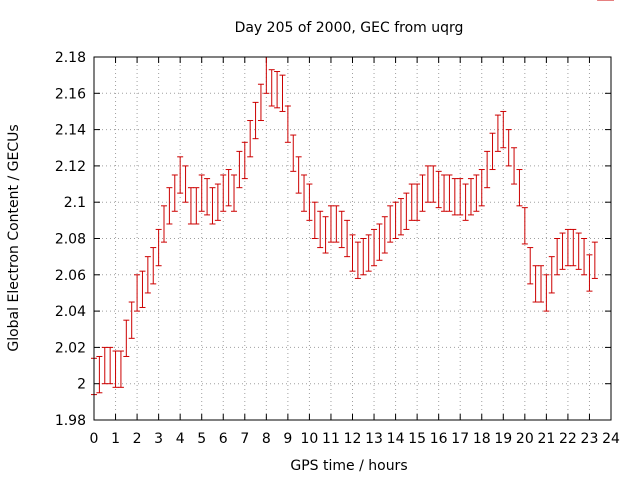 The height and width of the screenshot is (480, 640). What do you see at coordinates (460, 439) in the screenshot?
I see `x-tick-label: 17` at bounding box center [460, 439].